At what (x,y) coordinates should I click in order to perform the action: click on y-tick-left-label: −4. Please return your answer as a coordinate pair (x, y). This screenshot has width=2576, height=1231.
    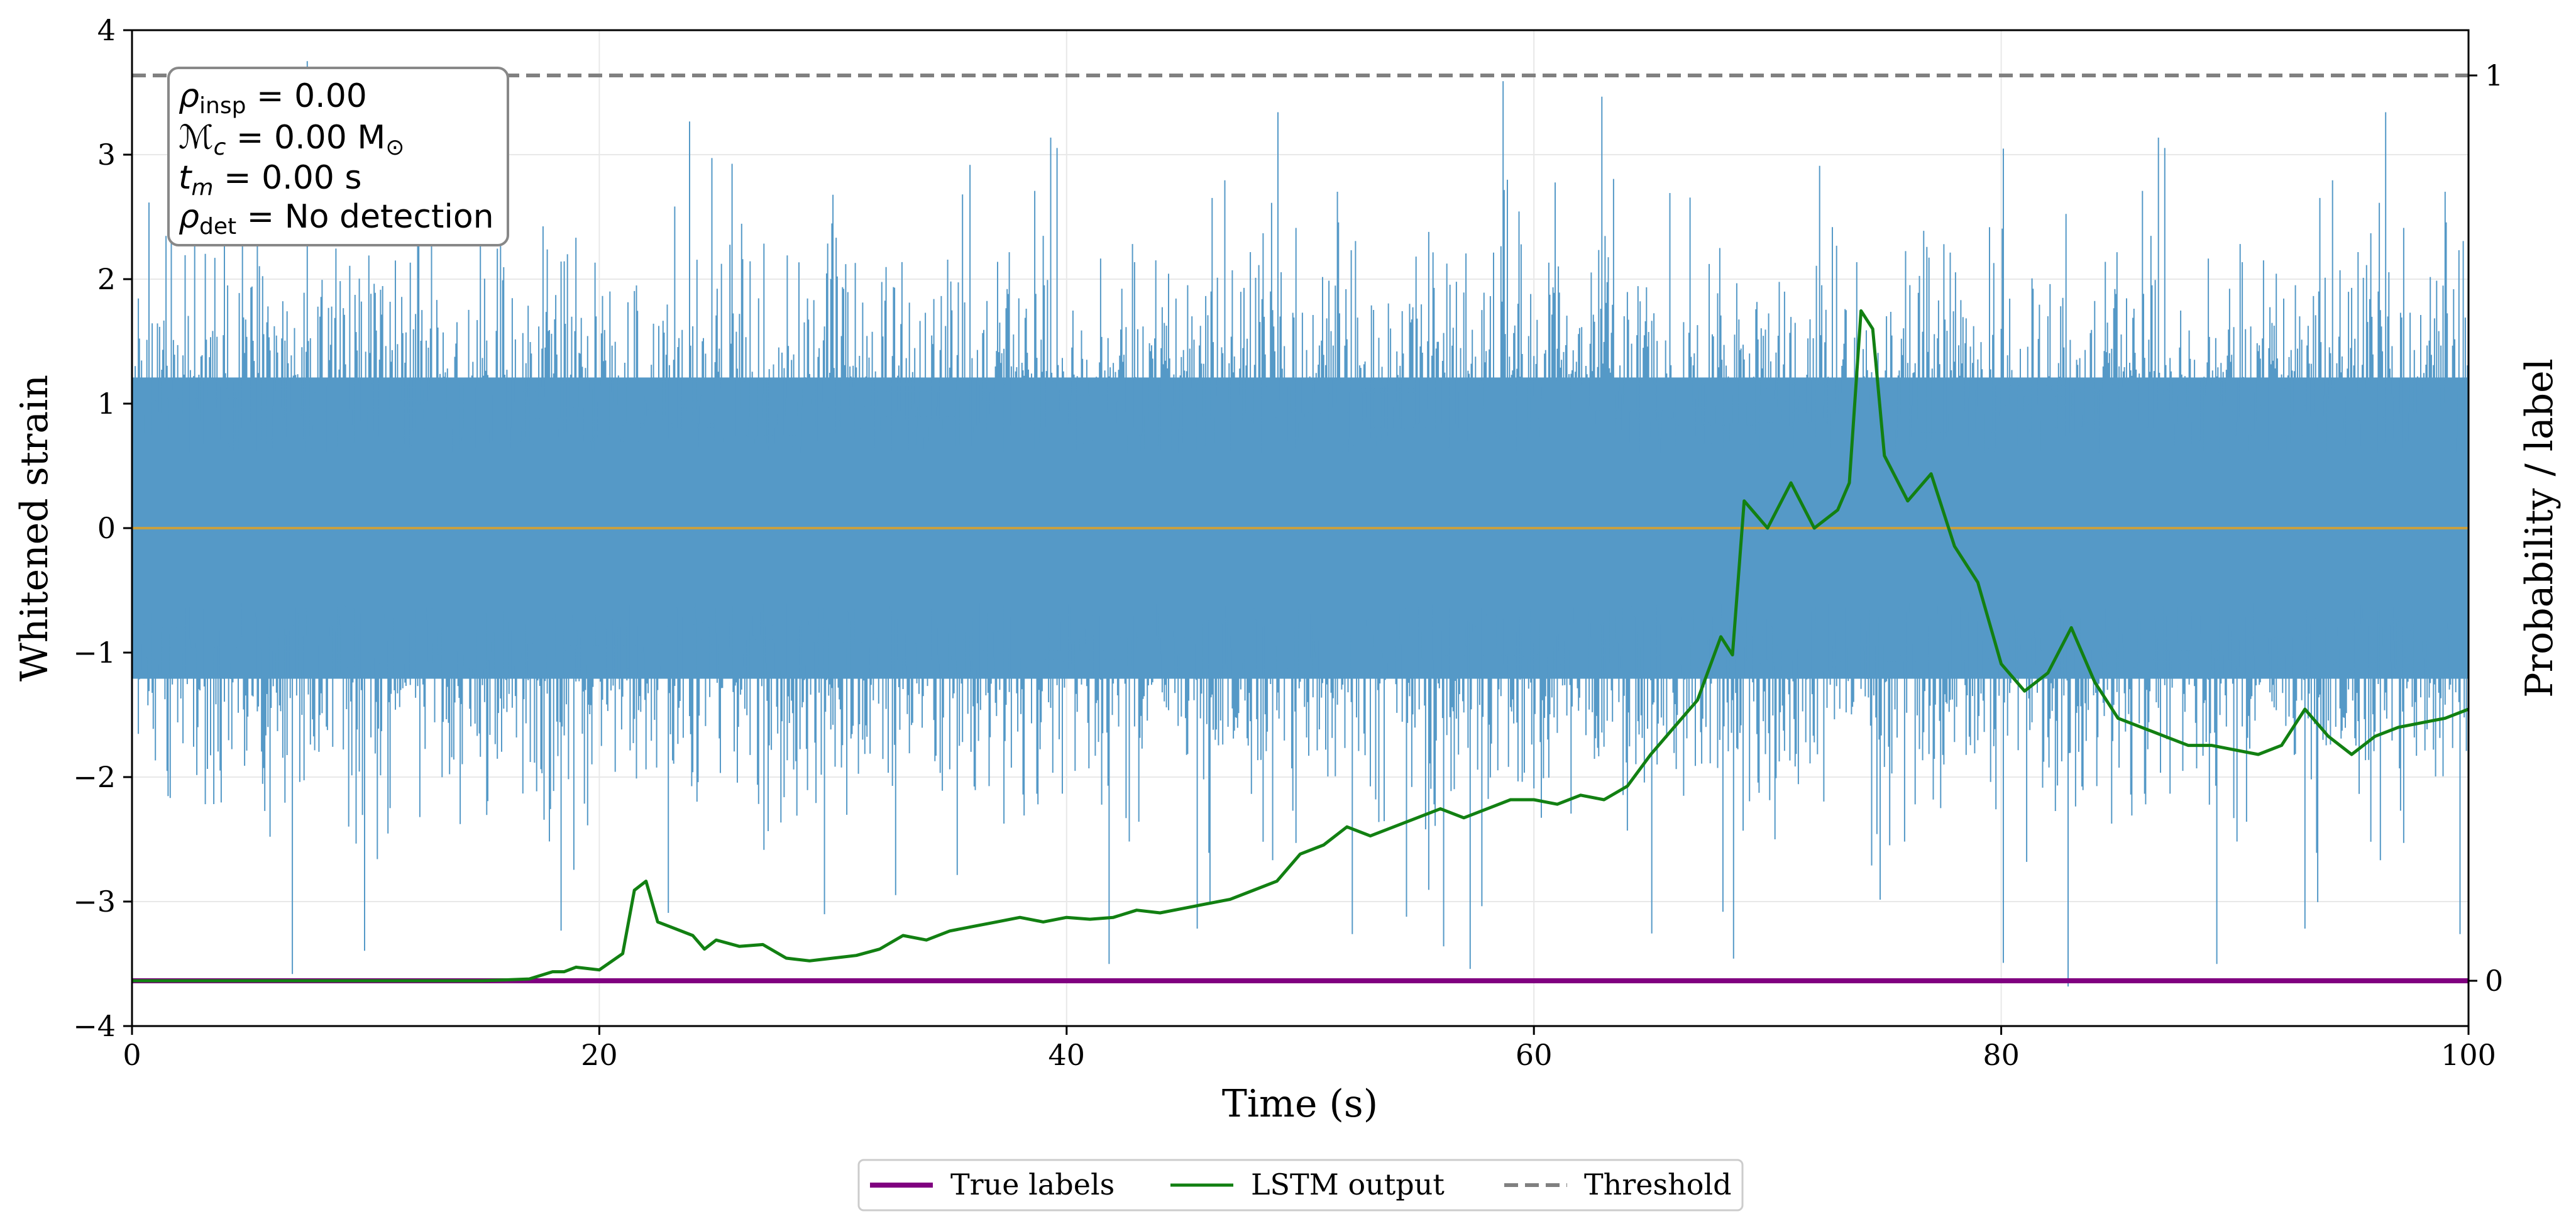
    Looking at the image, I should click on (94, 1026).